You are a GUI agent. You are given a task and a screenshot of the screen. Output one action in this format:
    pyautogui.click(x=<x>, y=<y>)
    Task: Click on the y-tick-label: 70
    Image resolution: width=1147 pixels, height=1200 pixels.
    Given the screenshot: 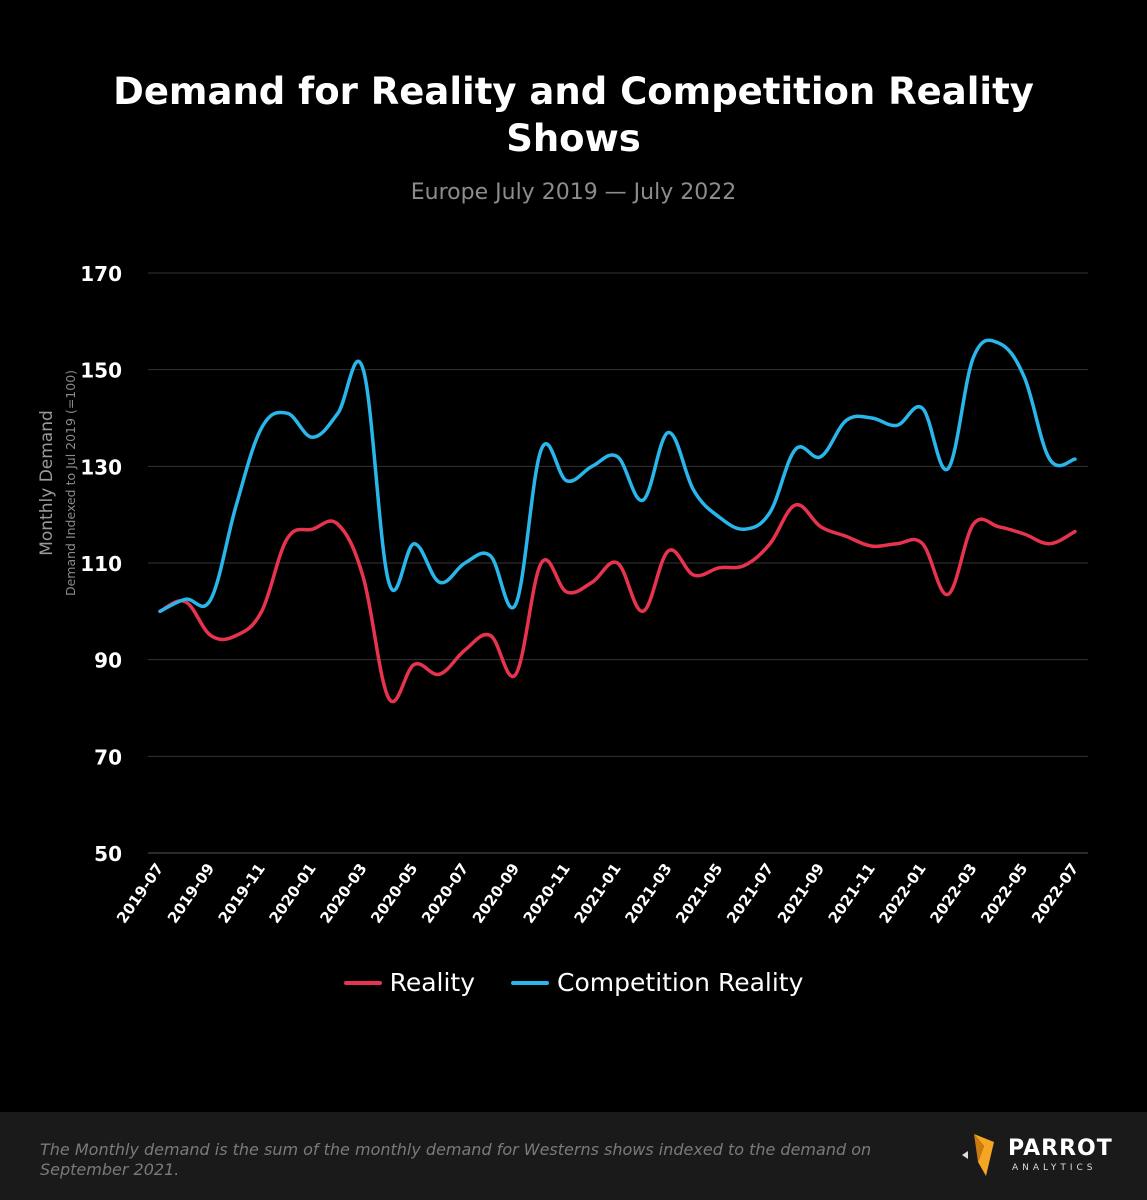 What is the action you would take?
    pyautogui.click(x=108, y=757)
    